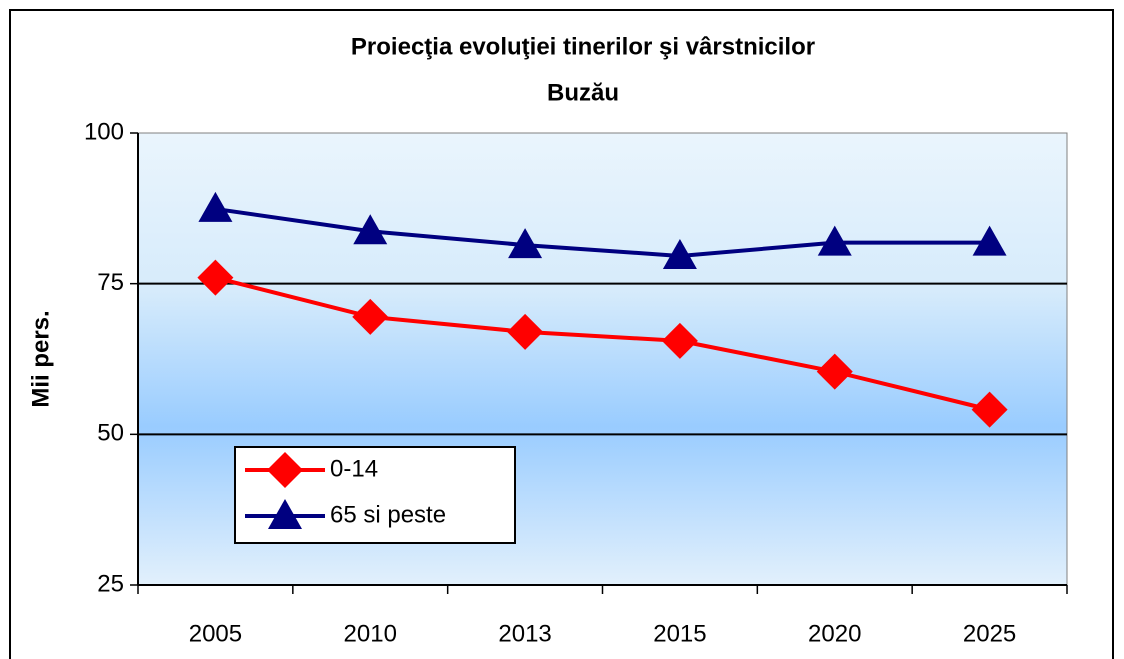 This screenshot has height=659, width=1124. What do you see at coordinates (215, 633) in the screenshot?
I see `x-tick-label: 2005` at bounding box center [215, 633].